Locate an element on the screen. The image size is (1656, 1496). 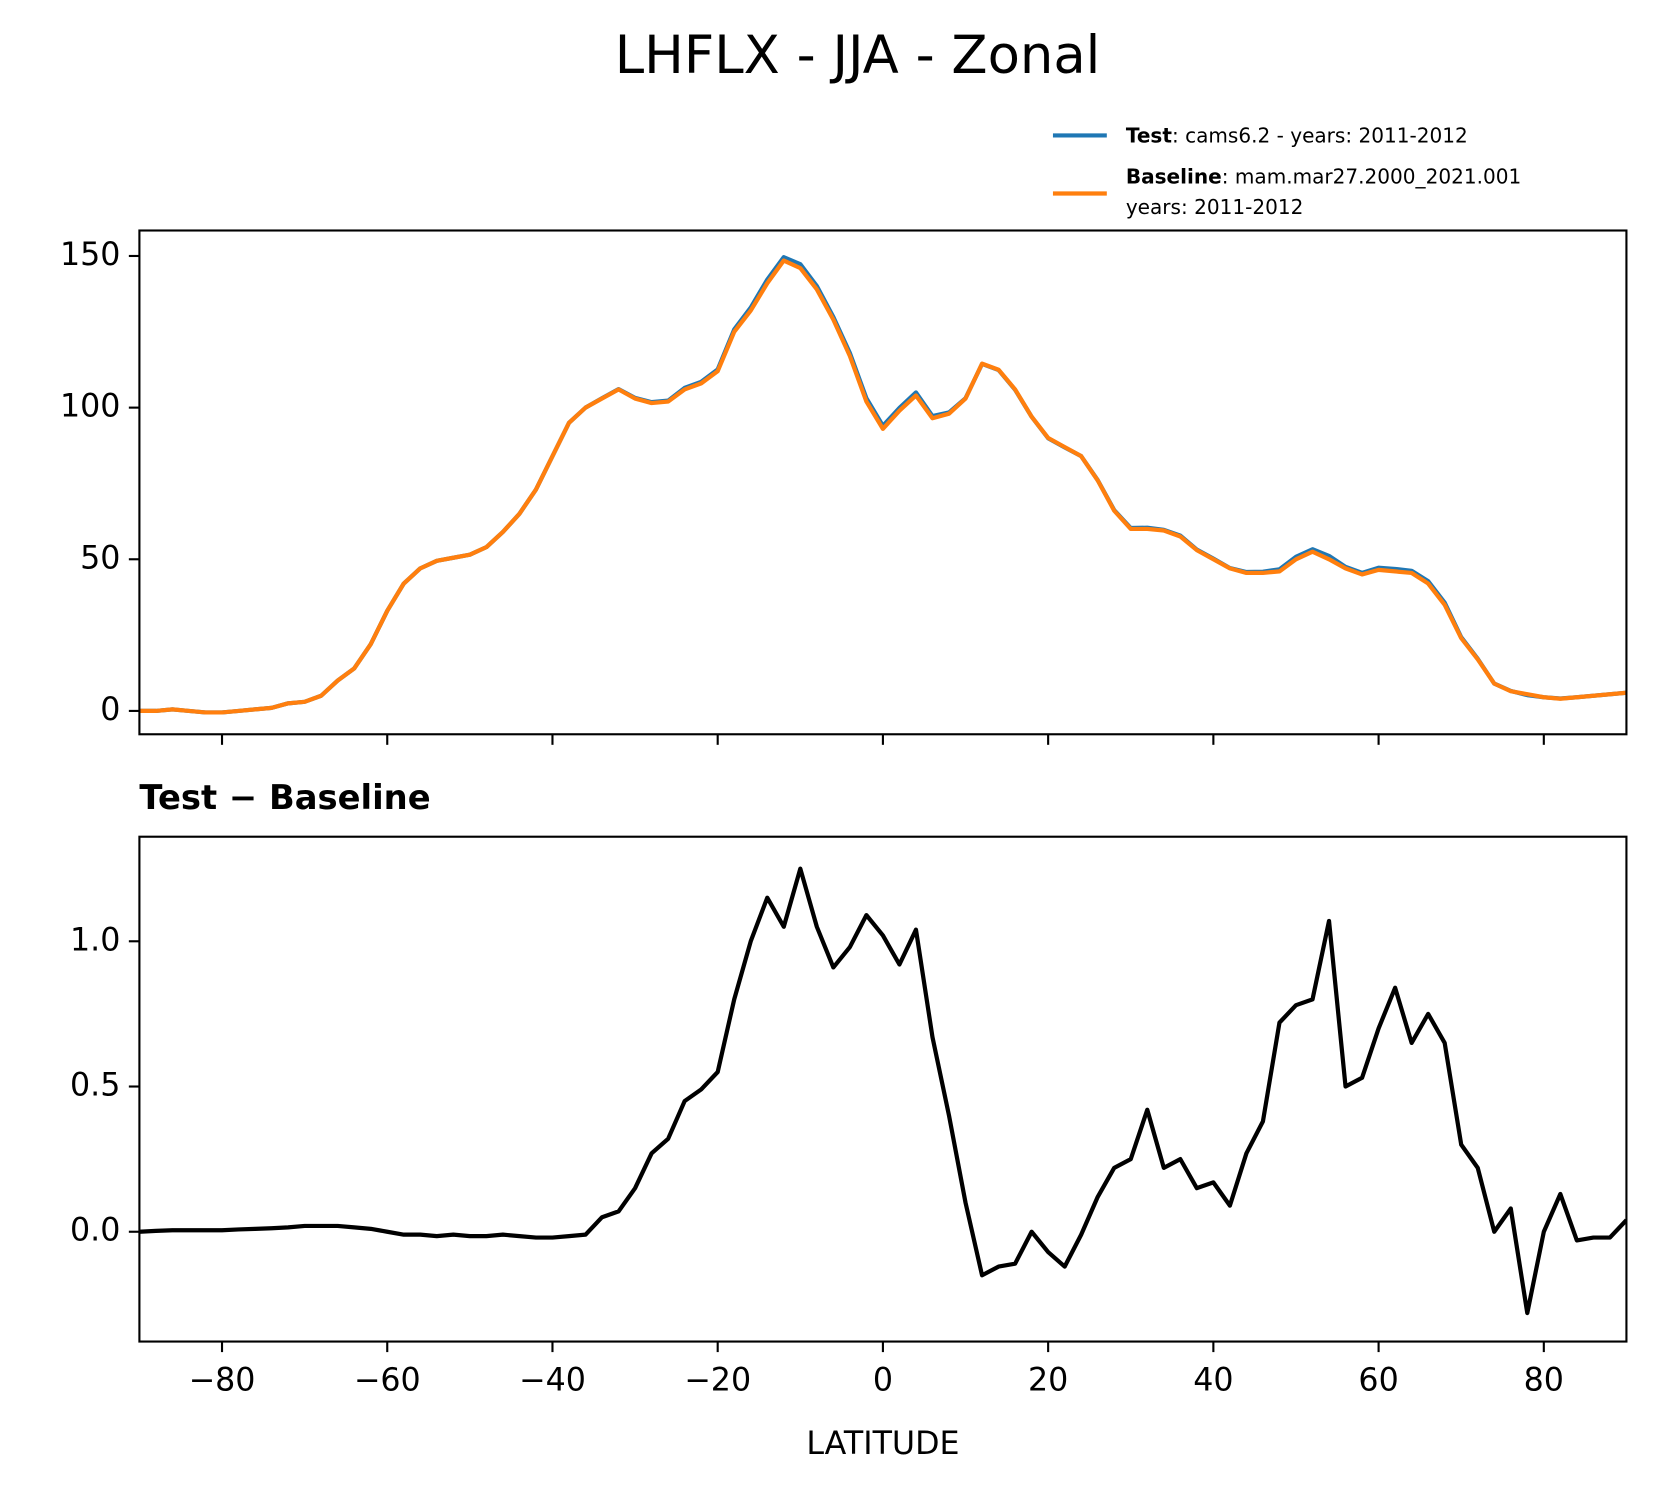
x-tick-label: −60 is located at coordinates (387, 1381).